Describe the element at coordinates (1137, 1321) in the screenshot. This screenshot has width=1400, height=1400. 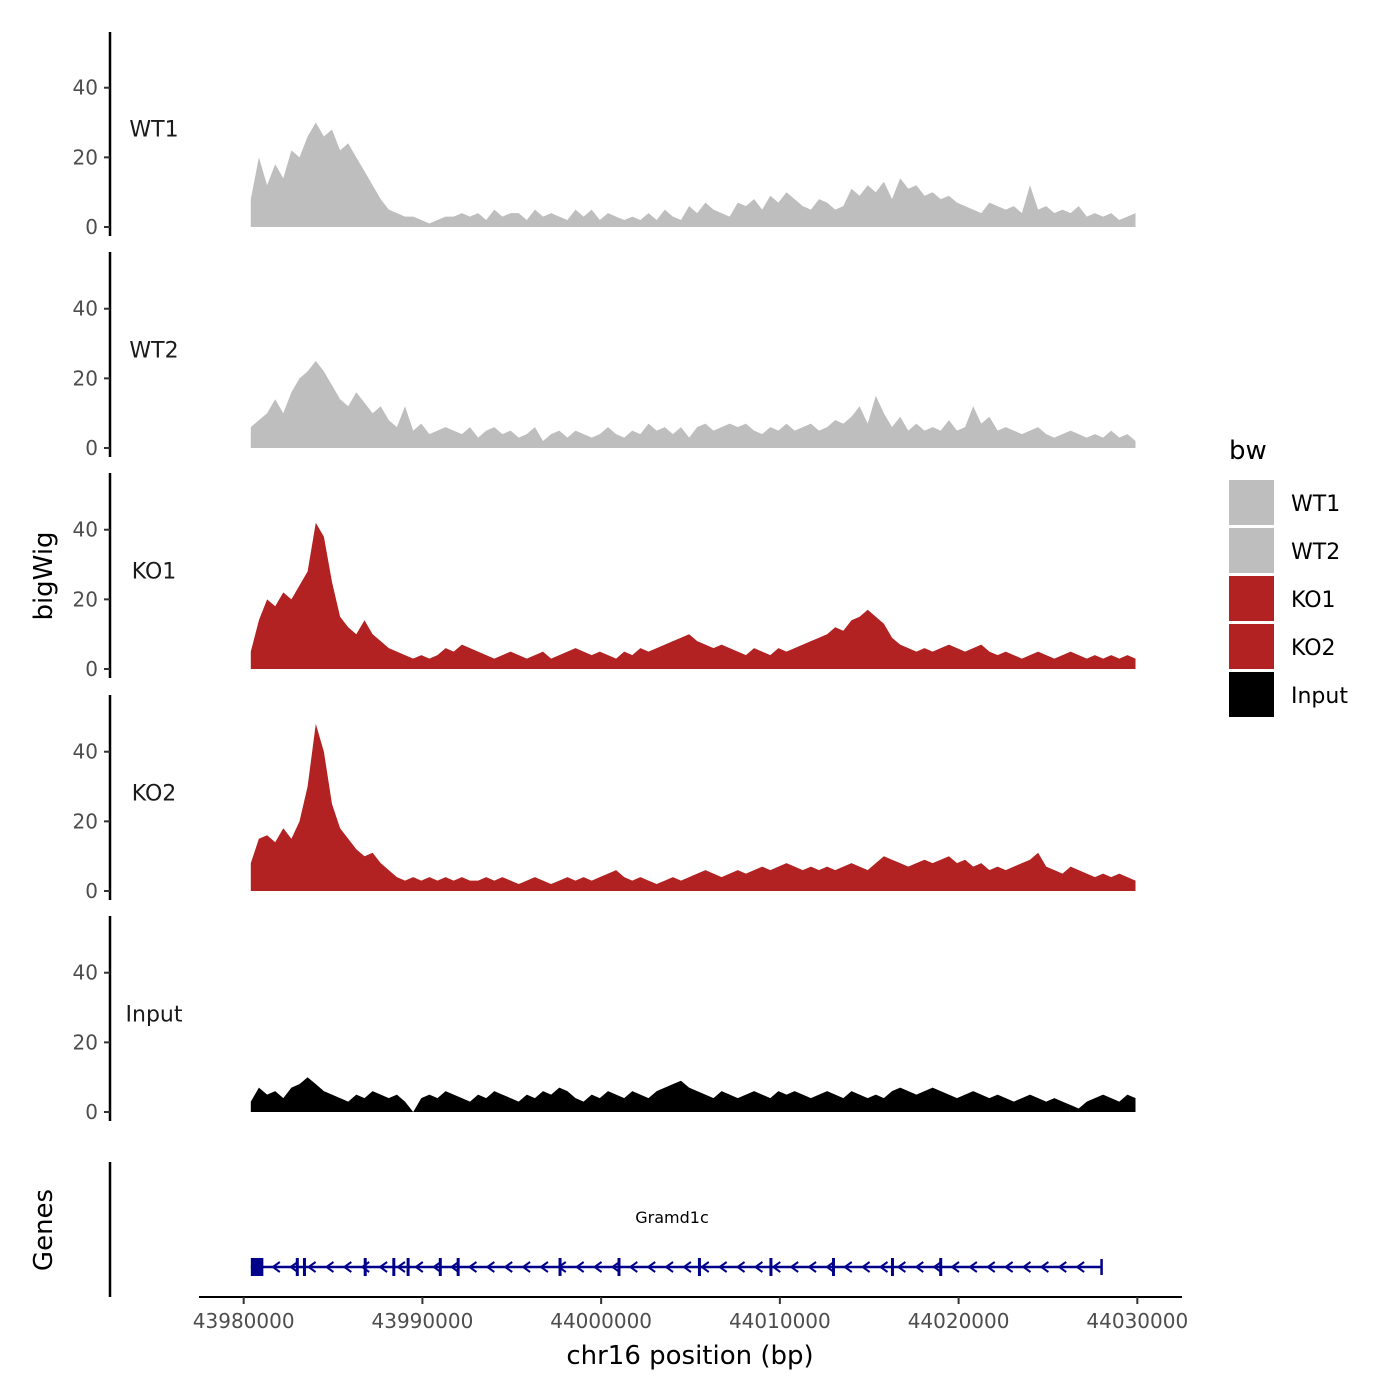
I see `x-tick-label: 44030000` at that location.